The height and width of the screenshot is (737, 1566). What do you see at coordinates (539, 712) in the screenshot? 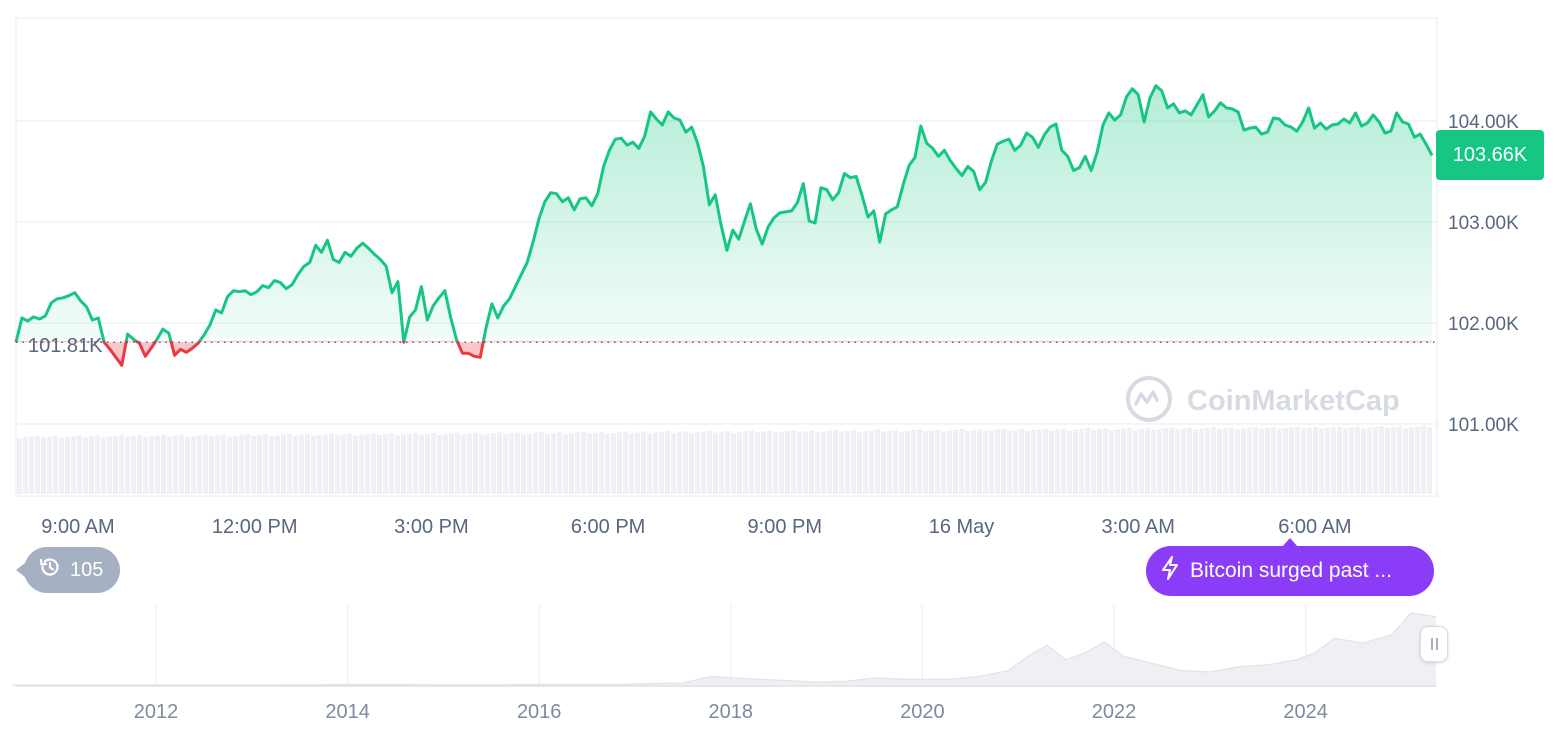
I see `navigator-x-tick-label: 2016` at bounding box center [539, 712].